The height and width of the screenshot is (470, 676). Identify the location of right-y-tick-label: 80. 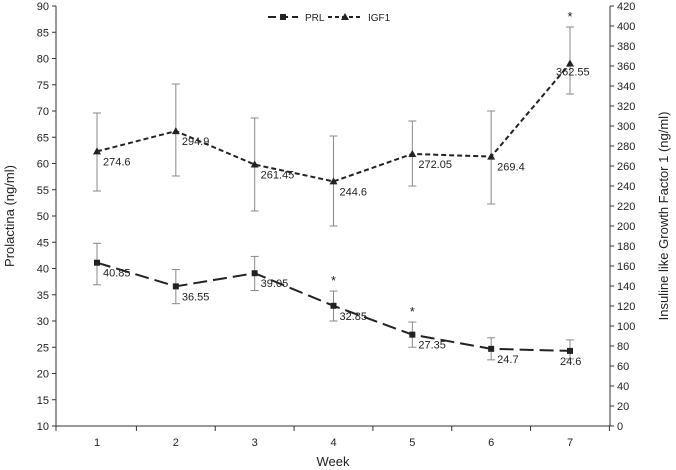
(623, 347).